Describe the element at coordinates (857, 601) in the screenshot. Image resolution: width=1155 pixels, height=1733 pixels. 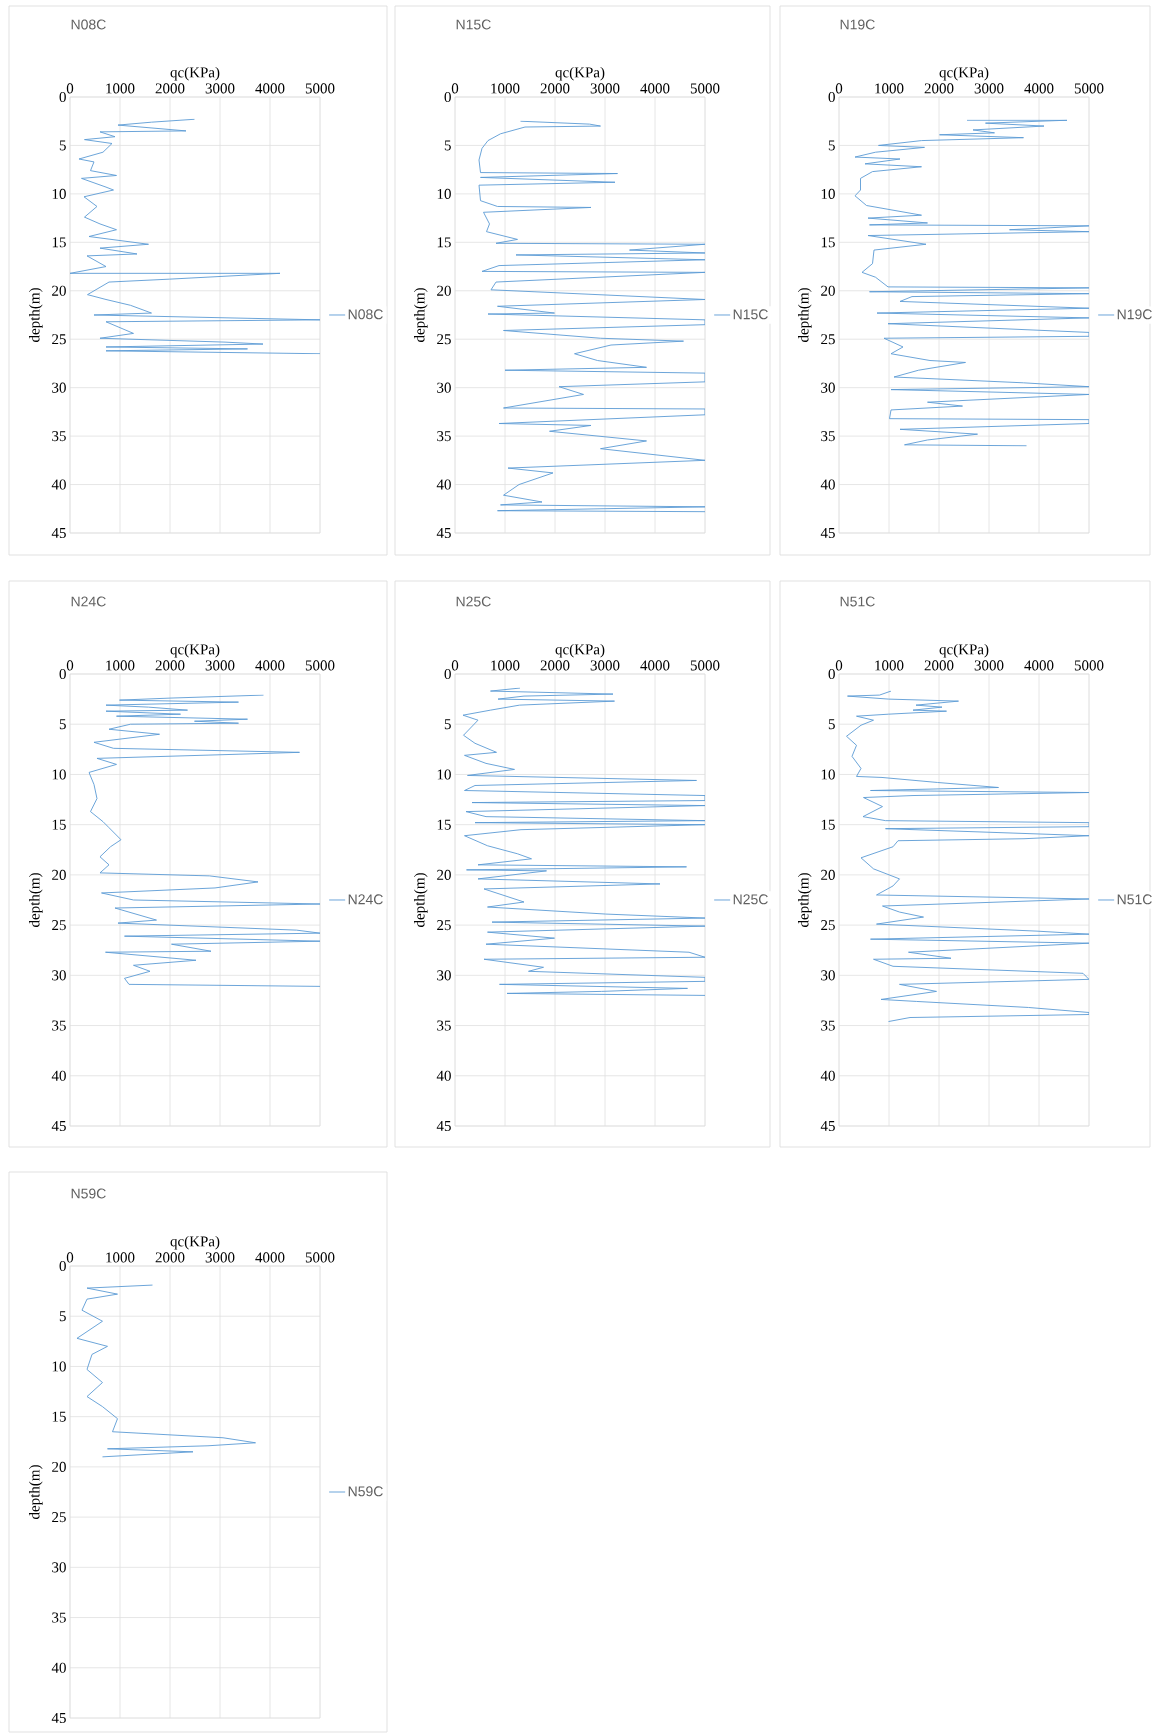
I see `chart-title: N51C` at that location.